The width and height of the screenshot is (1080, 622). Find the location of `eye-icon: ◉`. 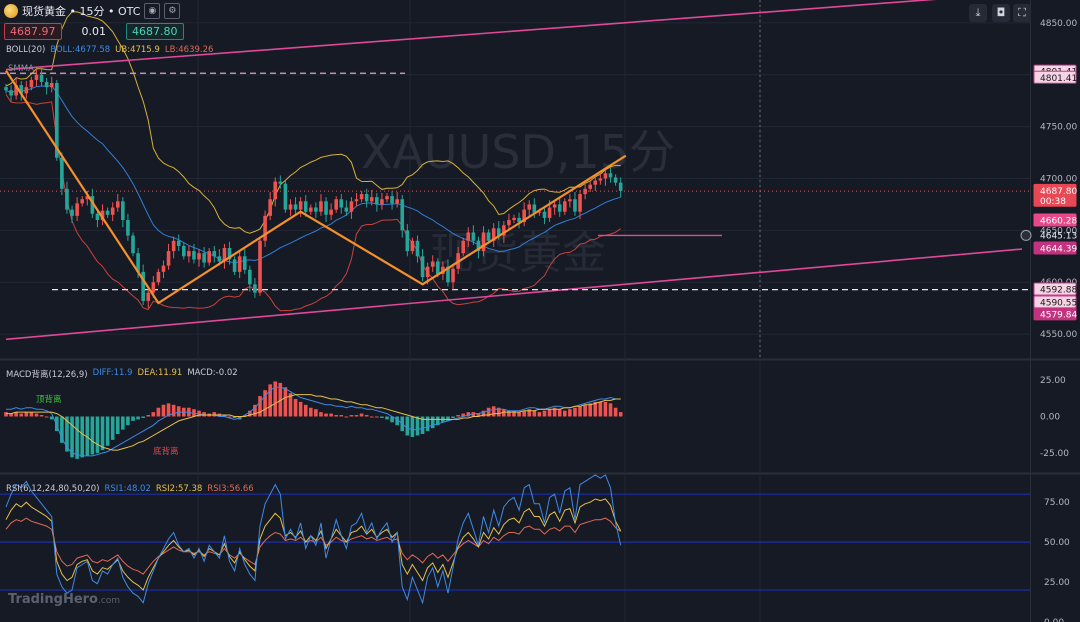

eye-icon: ◉ is located at coordinates (152, 11).